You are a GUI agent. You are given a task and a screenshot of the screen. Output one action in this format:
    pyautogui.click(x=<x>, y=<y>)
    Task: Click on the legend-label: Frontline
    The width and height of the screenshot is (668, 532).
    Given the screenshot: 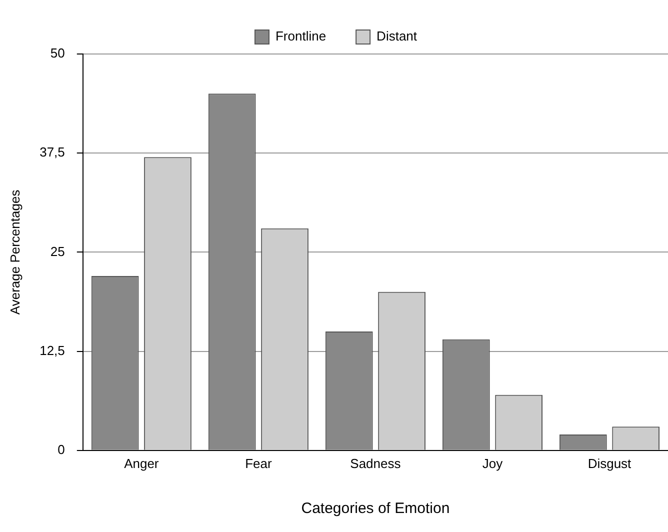 What is the action you would take?
    pyautogui.click(x=300, y=36)
    